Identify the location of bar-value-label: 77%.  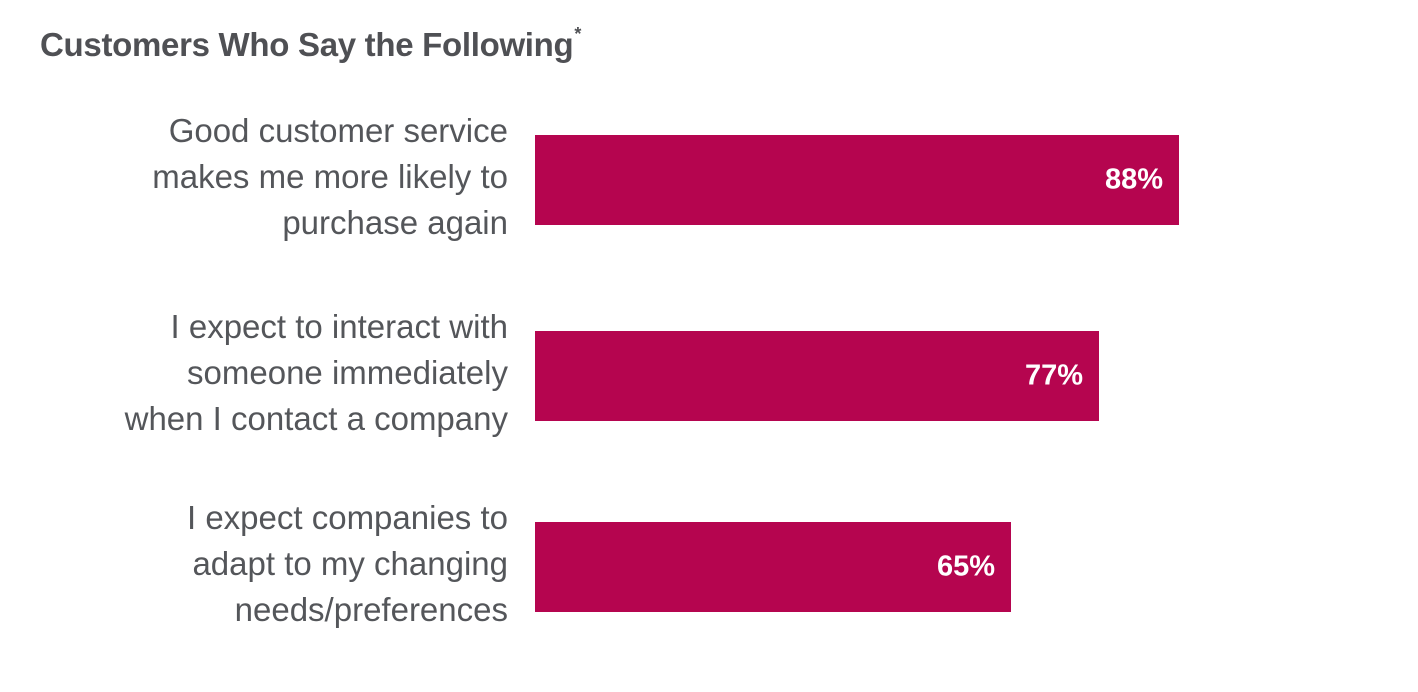
(1053, 375).